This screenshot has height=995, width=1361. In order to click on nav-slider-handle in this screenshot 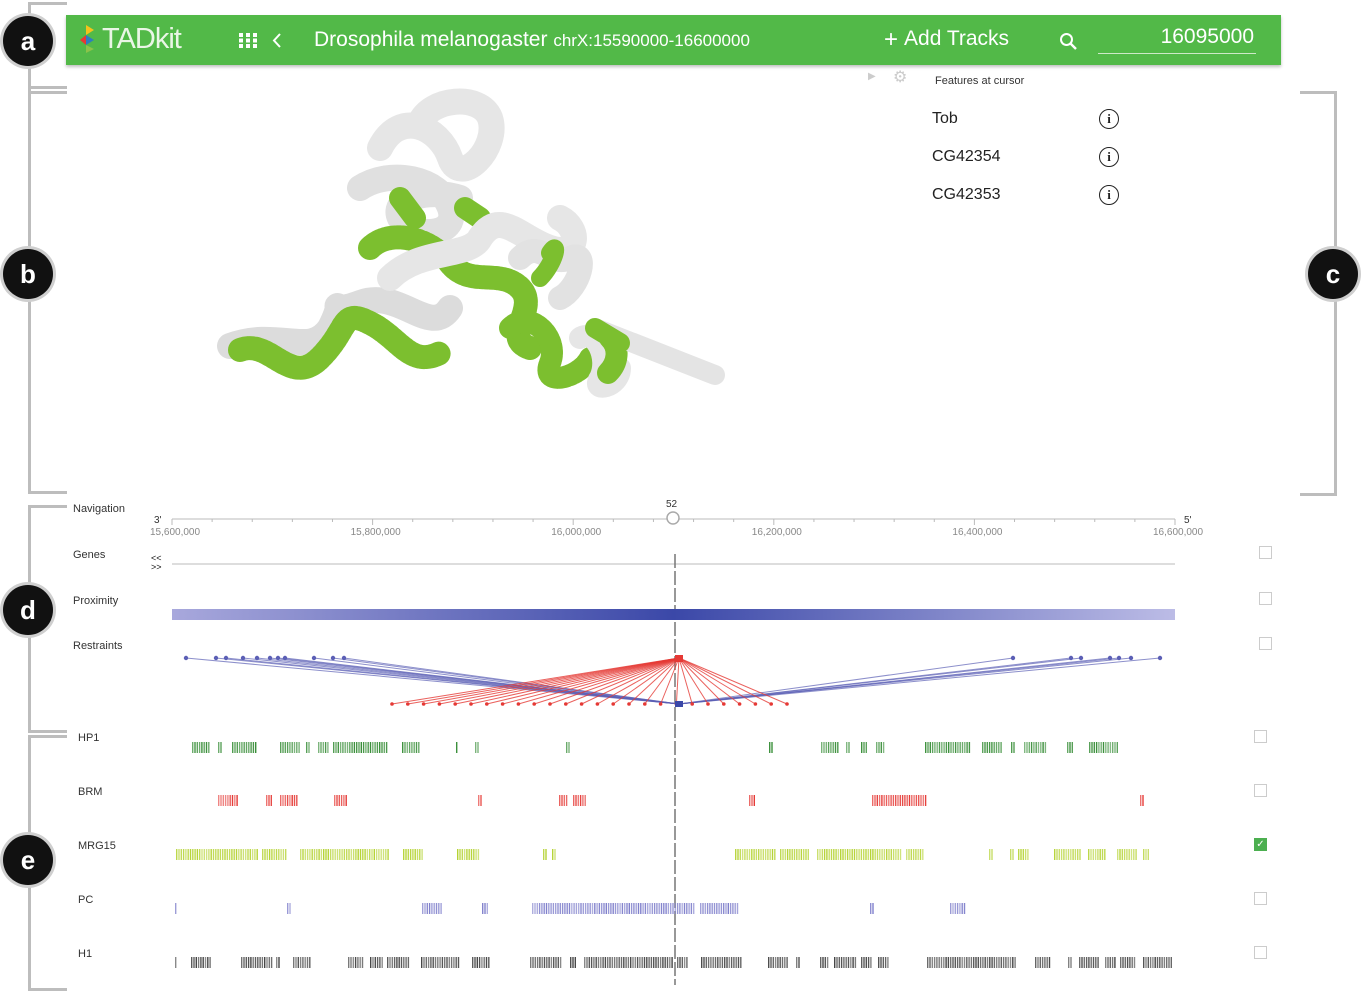, I will do `click(673, 518)`.